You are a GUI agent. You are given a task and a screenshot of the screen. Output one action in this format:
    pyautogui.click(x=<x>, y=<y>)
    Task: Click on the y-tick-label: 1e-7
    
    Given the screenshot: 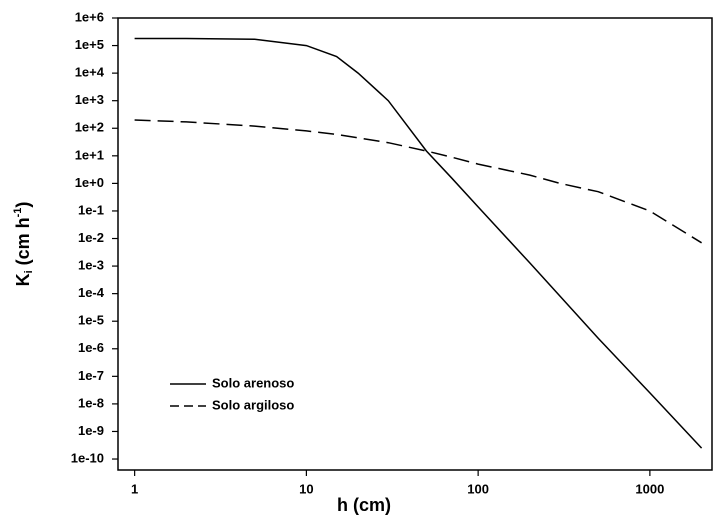 What is the action you would take?
    pyautogui.click(x=91, y=375)
    